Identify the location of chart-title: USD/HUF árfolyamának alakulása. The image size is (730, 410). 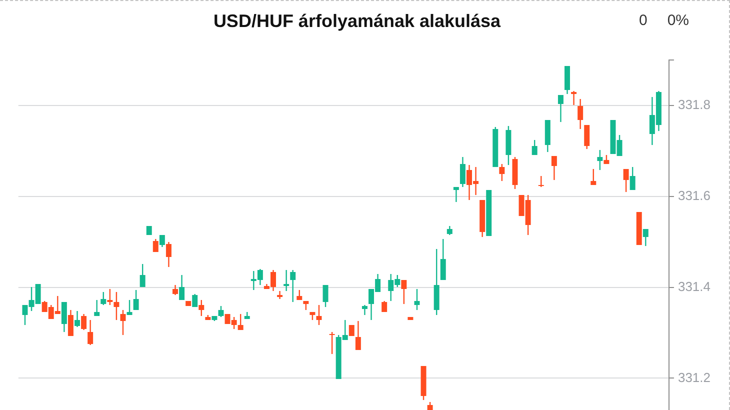
(357, 21).